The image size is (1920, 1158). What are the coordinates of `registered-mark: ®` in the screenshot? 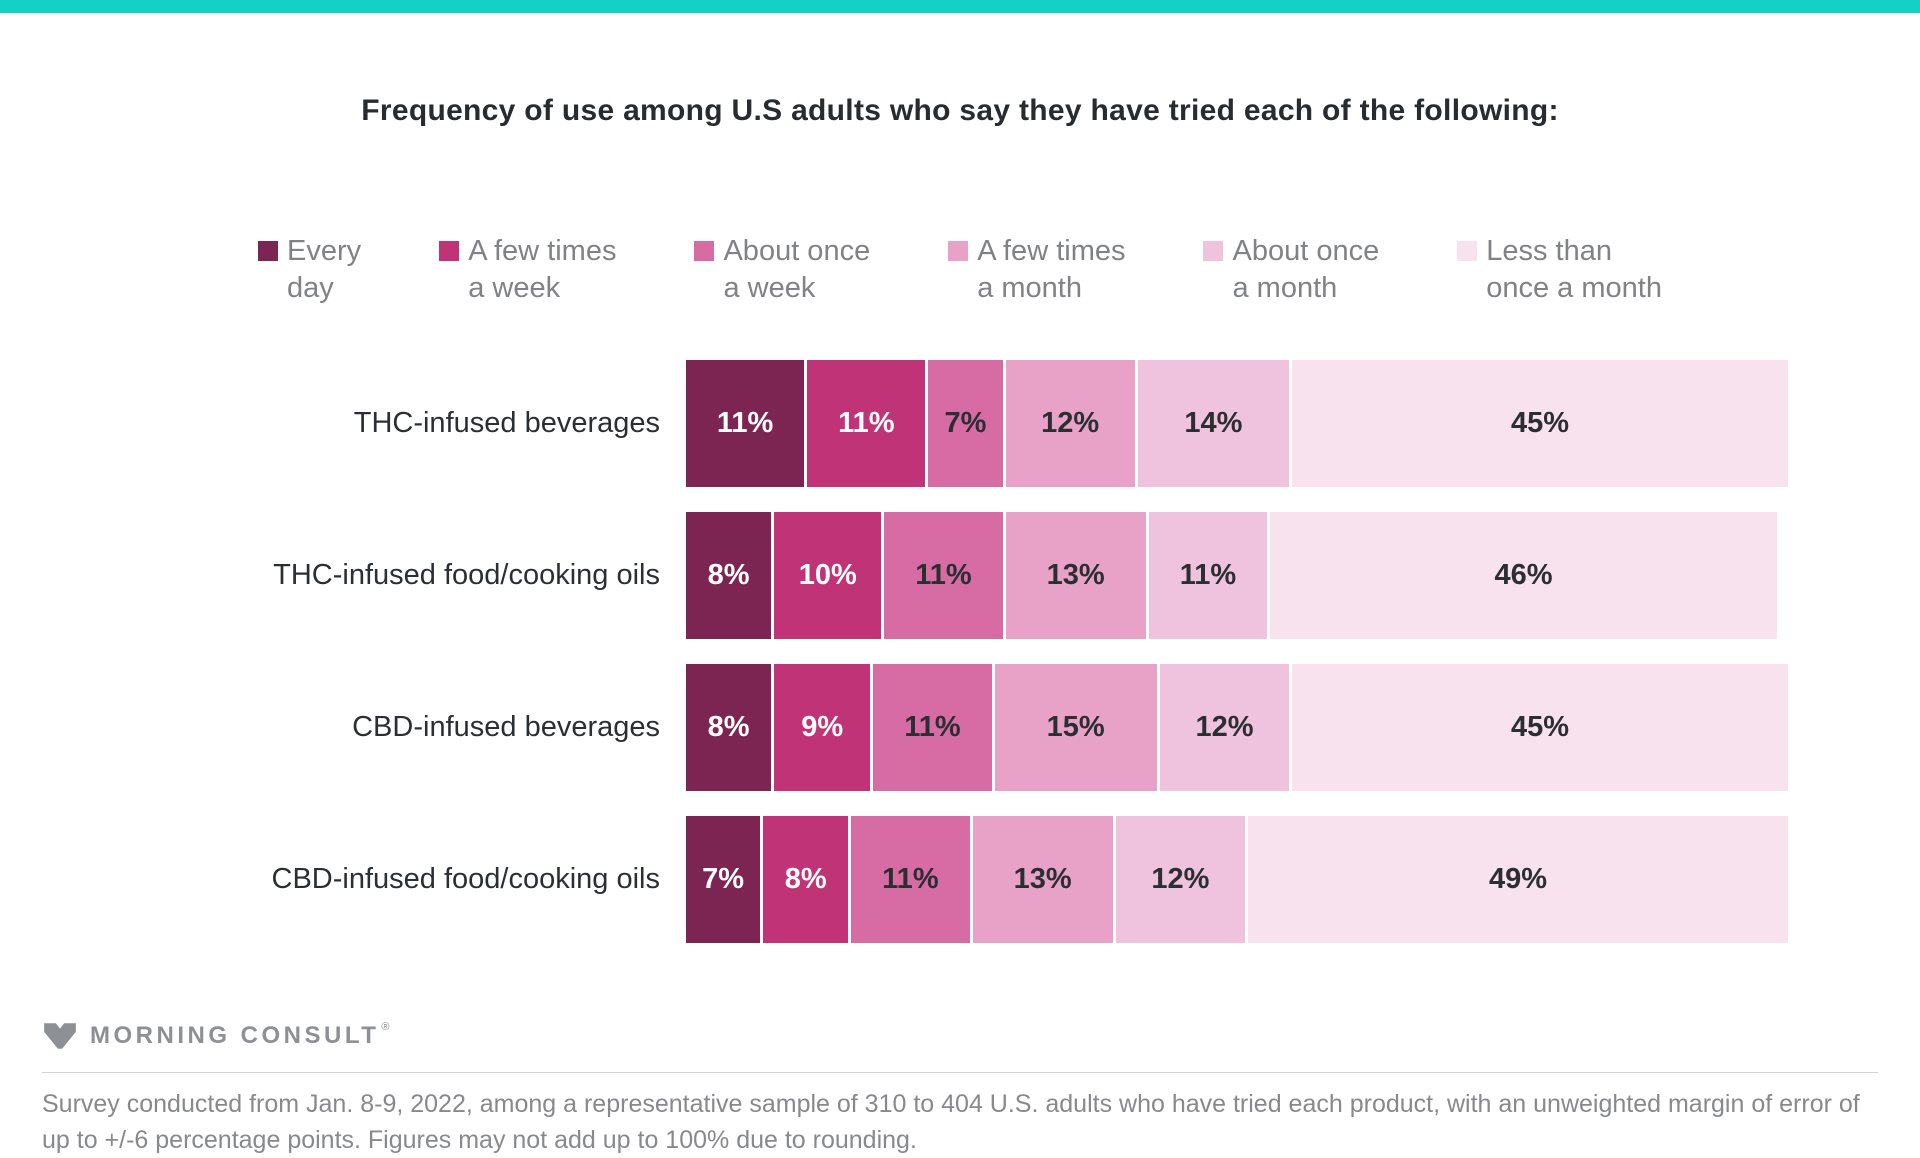 It's located at (385, 1027).